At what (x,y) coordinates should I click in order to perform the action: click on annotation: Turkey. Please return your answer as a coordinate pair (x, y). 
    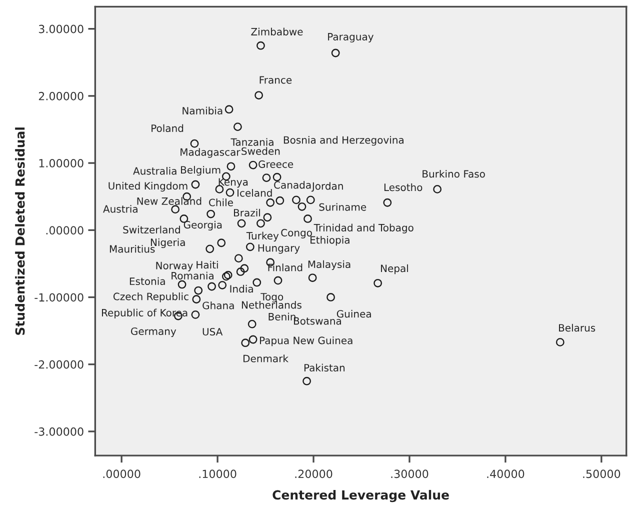
    Looking at the image, I should click on (262, 237).